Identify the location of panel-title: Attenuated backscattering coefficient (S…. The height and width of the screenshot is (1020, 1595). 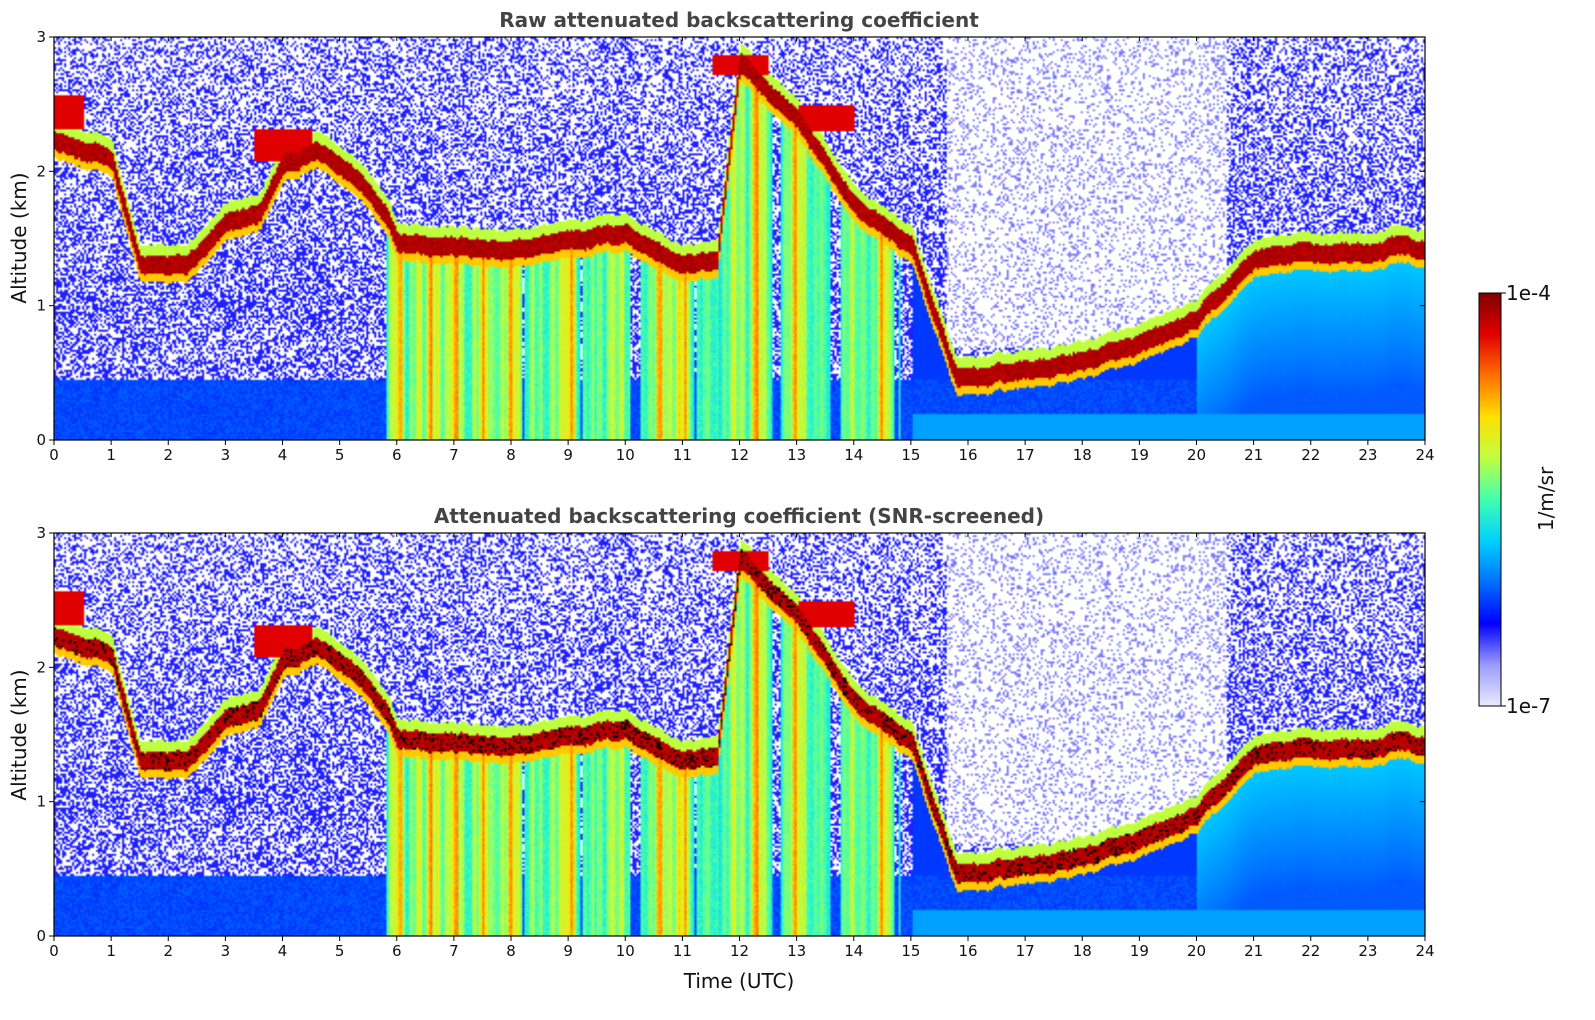
(739, 516).